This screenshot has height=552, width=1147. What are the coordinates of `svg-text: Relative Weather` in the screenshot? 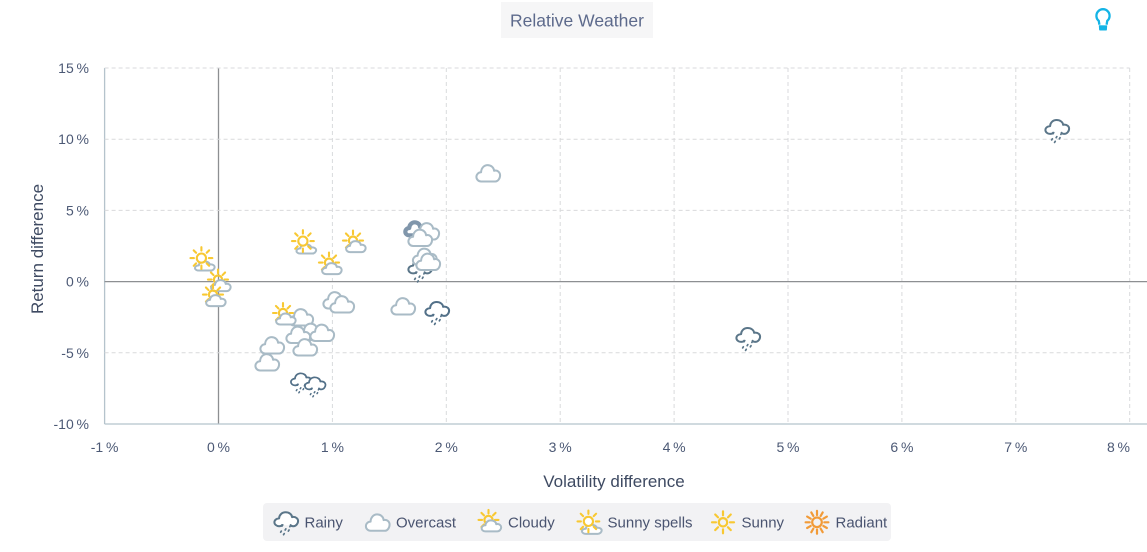 It's located at (577, 21).